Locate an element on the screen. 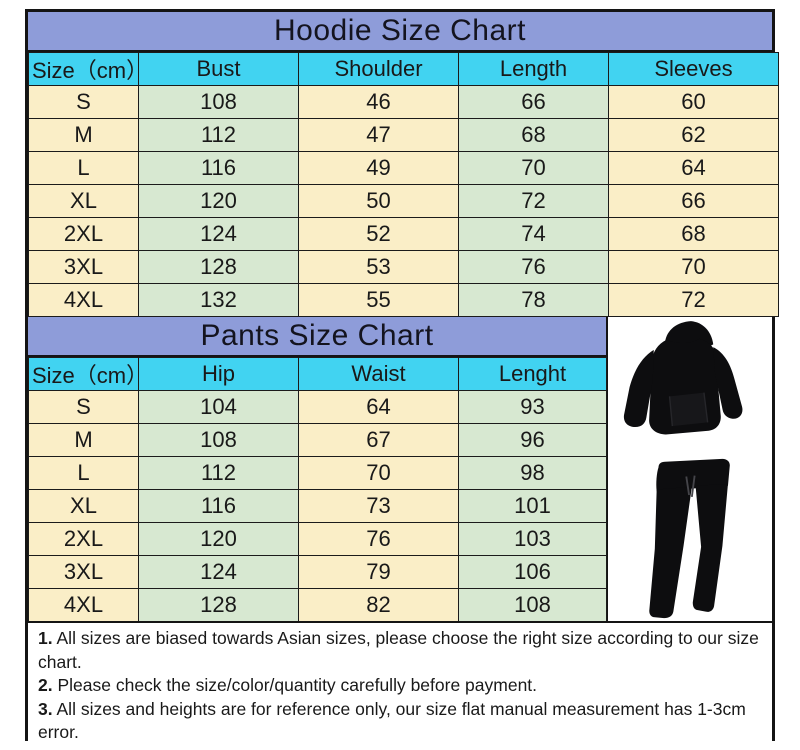  table-cell: 93 is located at coordinates (532, 407).